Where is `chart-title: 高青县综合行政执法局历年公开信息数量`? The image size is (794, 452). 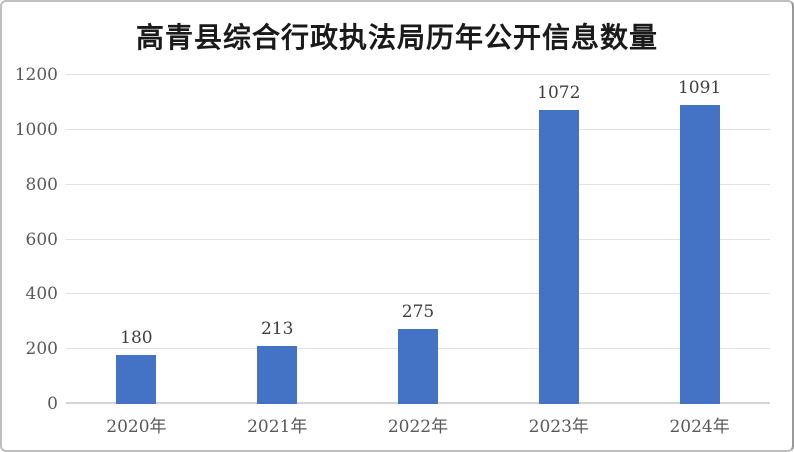
chart-title: 高青县综合行政执法局历年公开信息数量 is located at coordinates (396, 37).